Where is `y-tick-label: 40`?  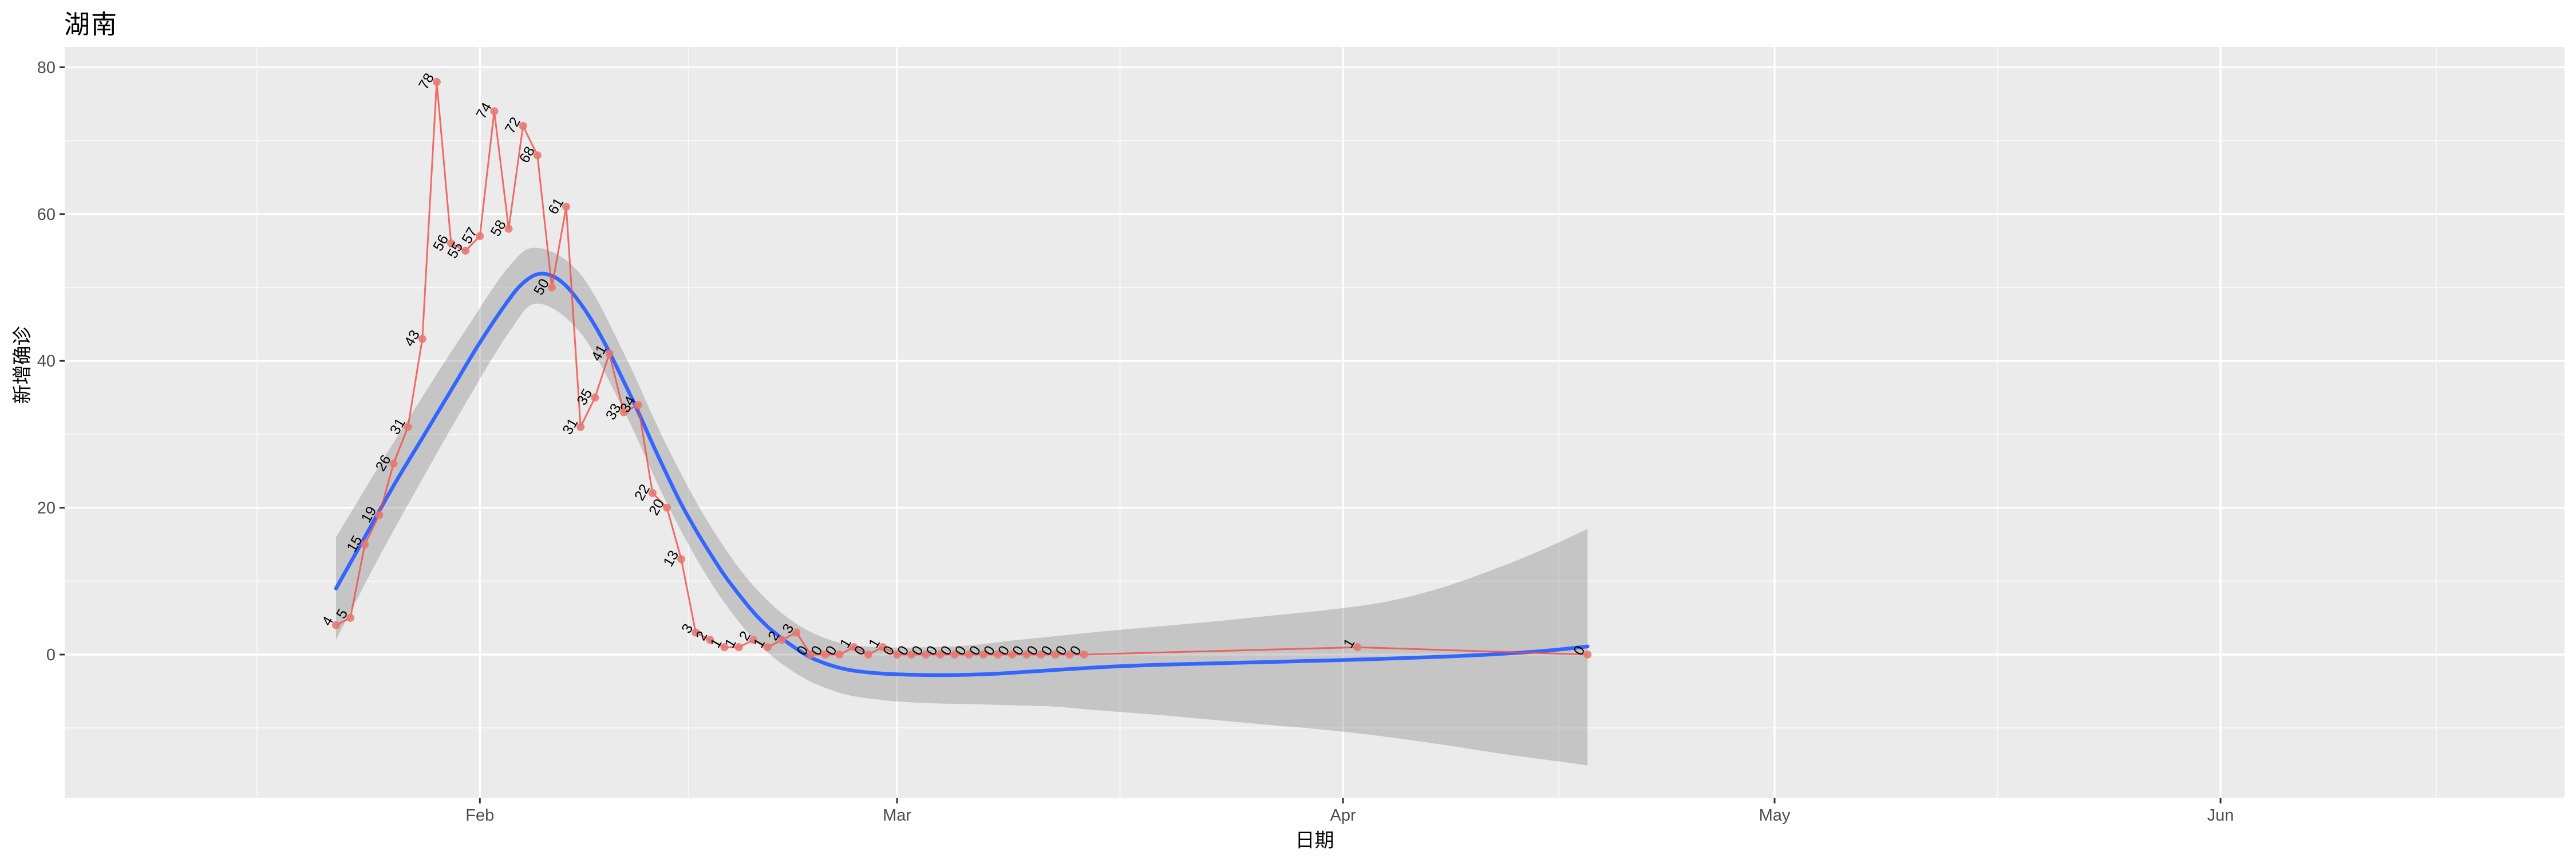
y-tick-label: 40 is located at coordinates (46, 361).